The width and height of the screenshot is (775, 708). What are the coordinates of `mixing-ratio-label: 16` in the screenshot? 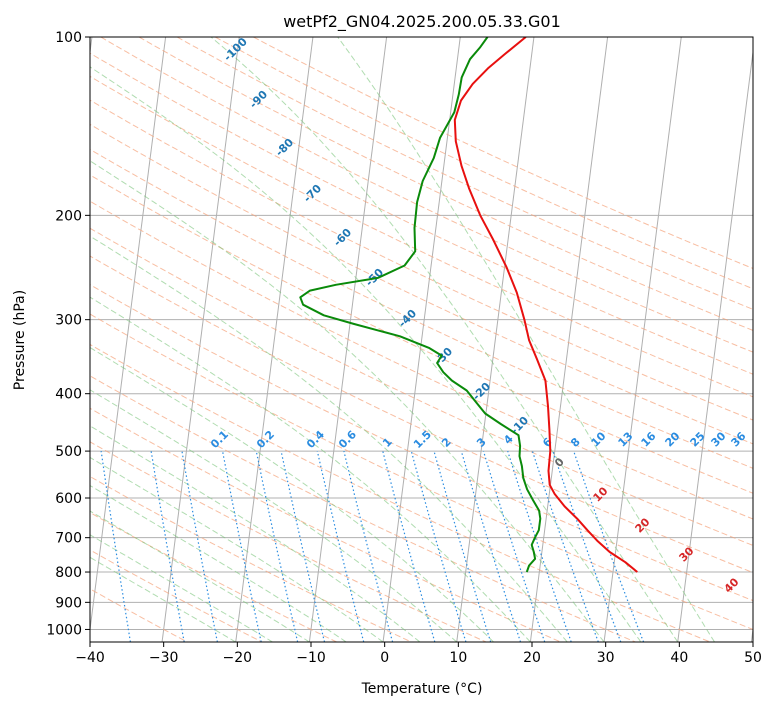 It's located at (649, 439).